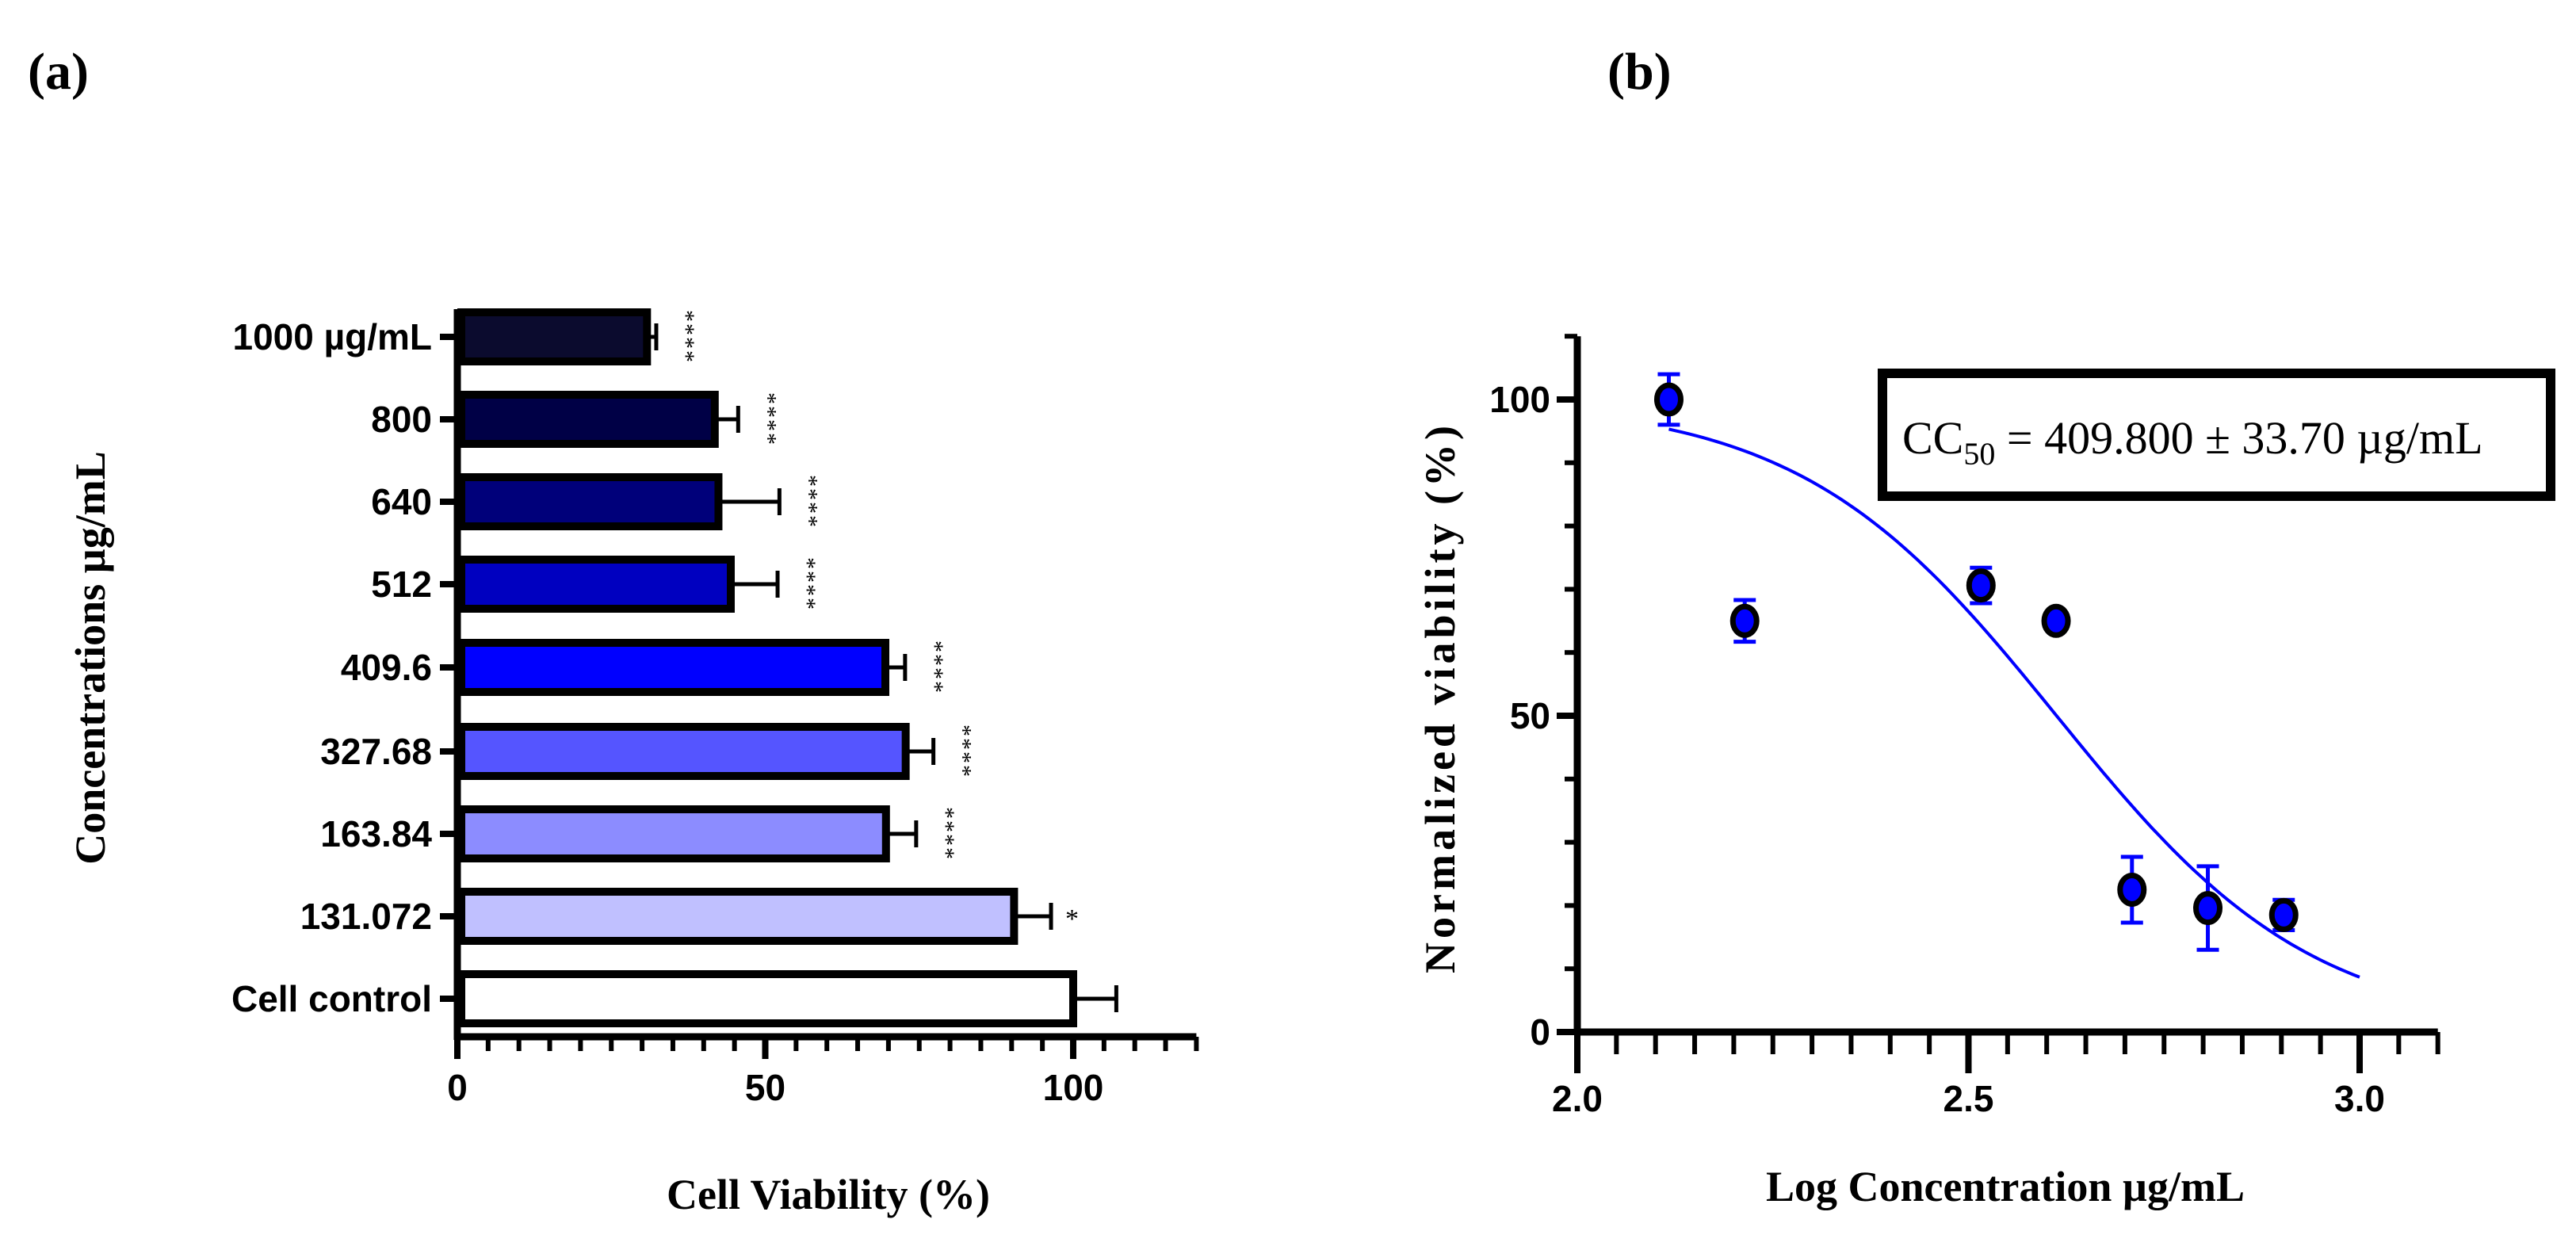 This screenshot has width=2576, height=1250. I want to click on category-label: 327.68, so click(376, 751).